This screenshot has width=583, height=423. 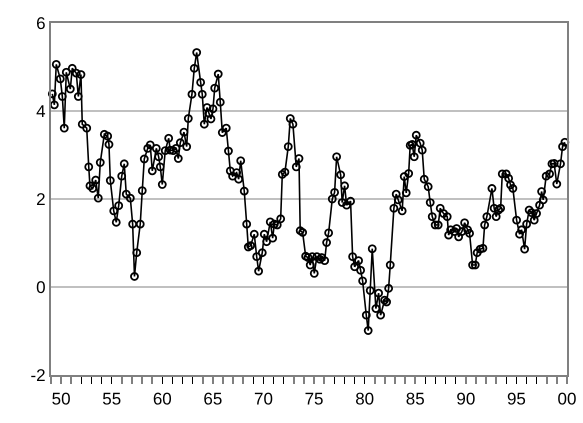 What do you see at coordinates (466, 398) in the screenshot?
I see `x-tick-label: 90` at bounding box center [466, 398].